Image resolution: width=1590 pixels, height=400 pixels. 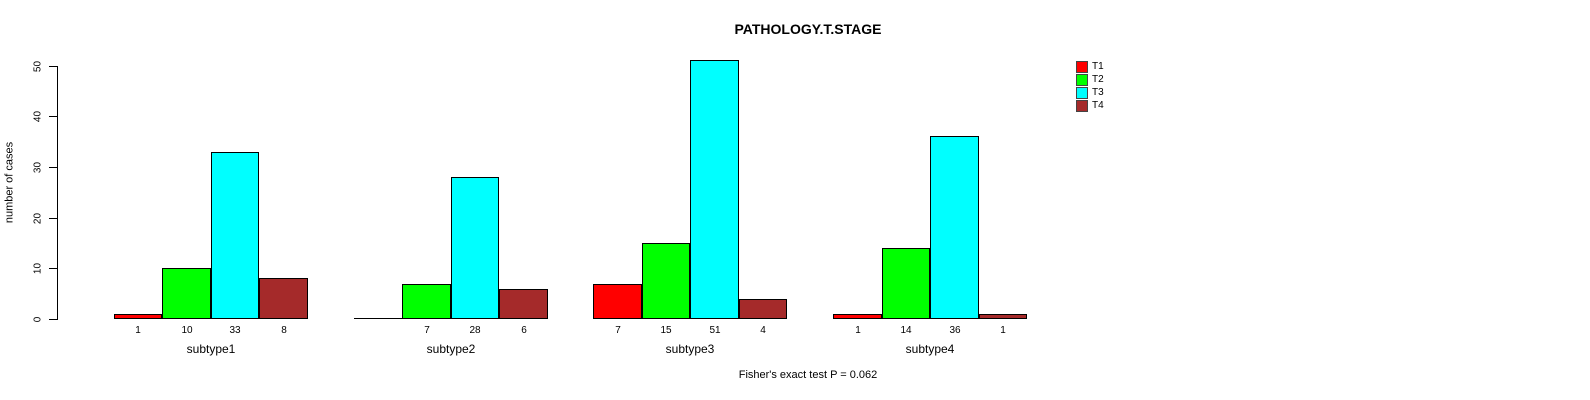 What do you see at coordinates (378, 318) in the screenshot?
I see `bar-subtype2-T1-zero` at bounding box center [378, 318].